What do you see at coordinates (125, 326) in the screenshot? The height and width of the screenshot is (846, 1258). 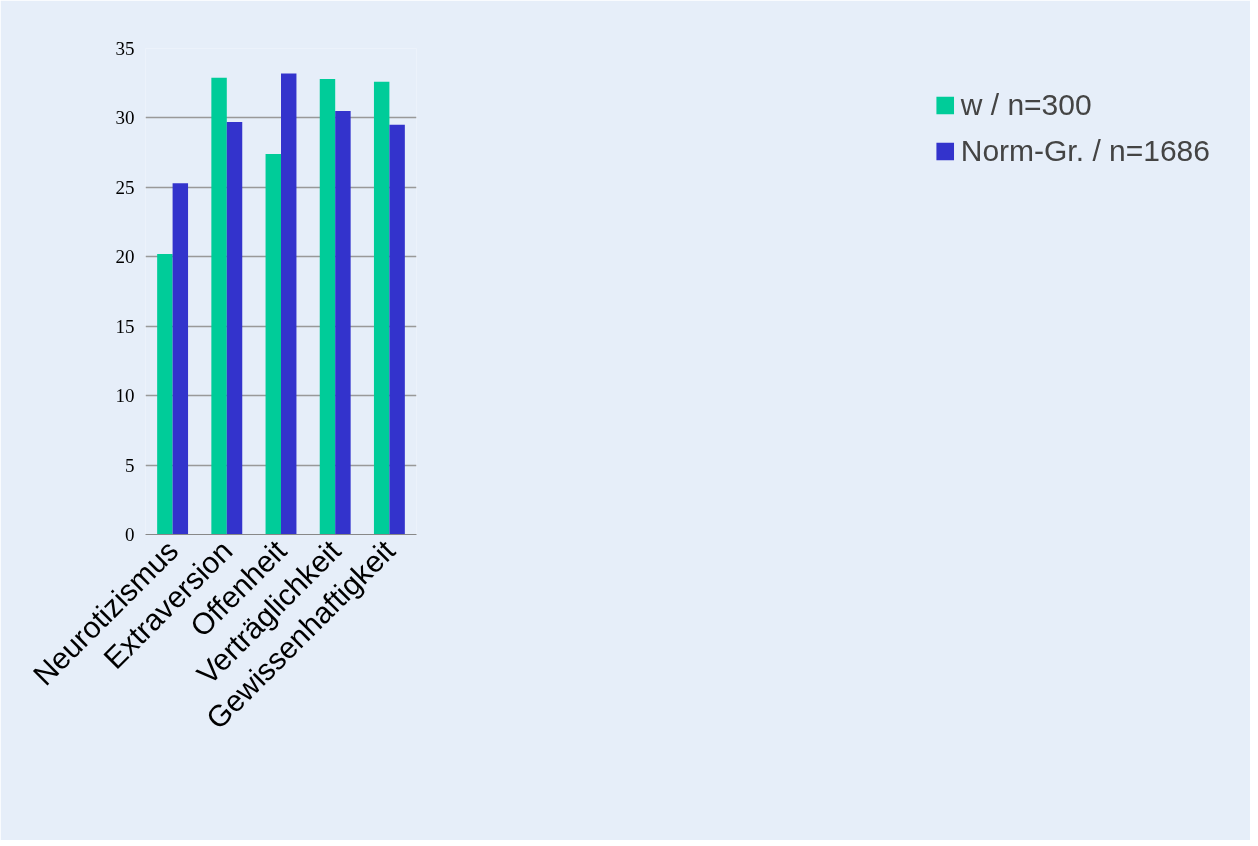 I see `y-tick-label: 15` at bounding box center [125, 326].